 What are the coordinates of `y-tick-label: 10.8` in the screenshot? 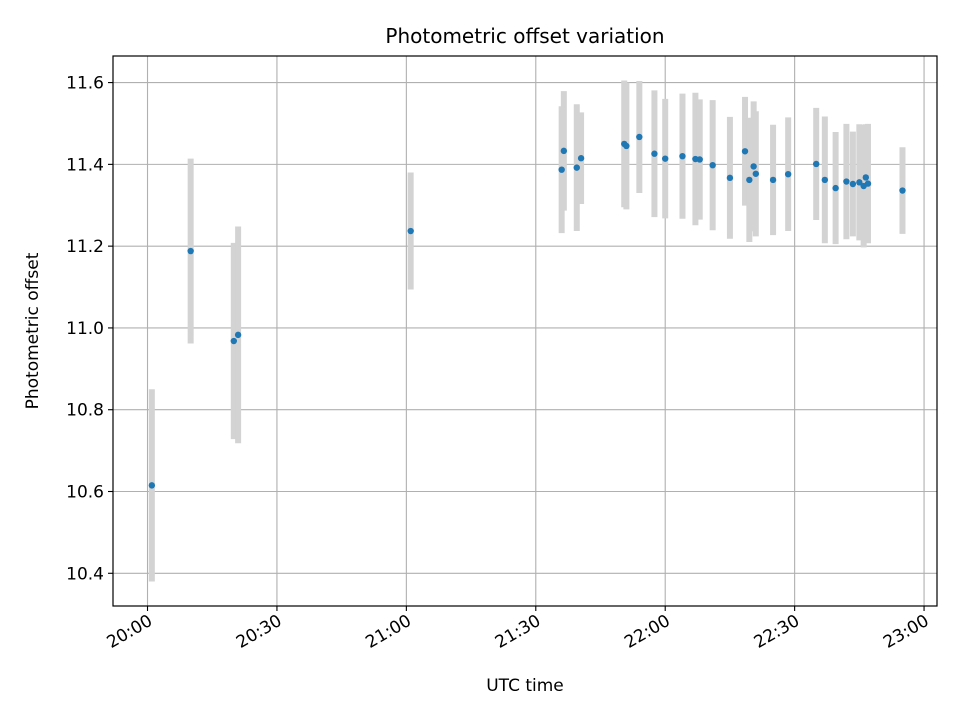 It's located at (85, 411).